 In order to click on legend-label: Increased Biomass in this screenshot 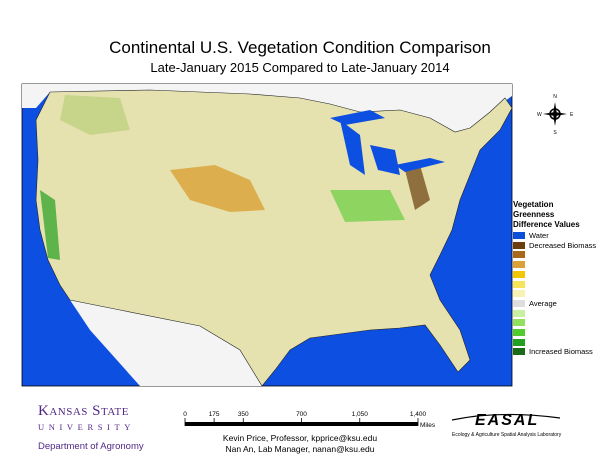, I will do `click(561, 352)`.